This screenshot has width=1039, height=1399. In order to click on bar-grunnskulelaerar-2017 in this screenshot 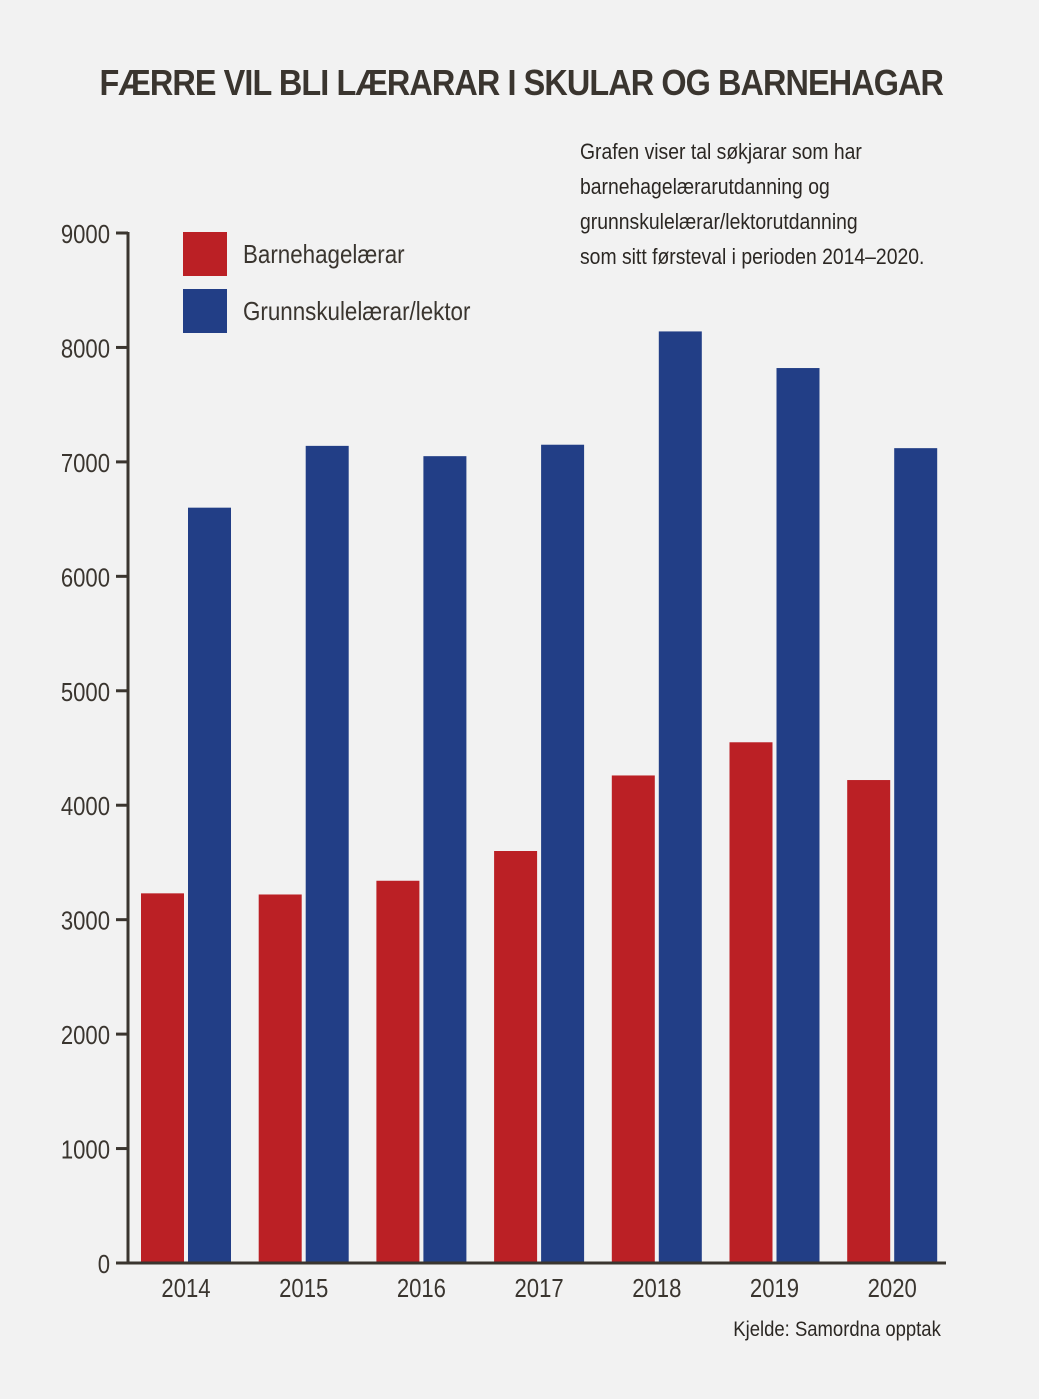, I will do `click(563, 853)`.